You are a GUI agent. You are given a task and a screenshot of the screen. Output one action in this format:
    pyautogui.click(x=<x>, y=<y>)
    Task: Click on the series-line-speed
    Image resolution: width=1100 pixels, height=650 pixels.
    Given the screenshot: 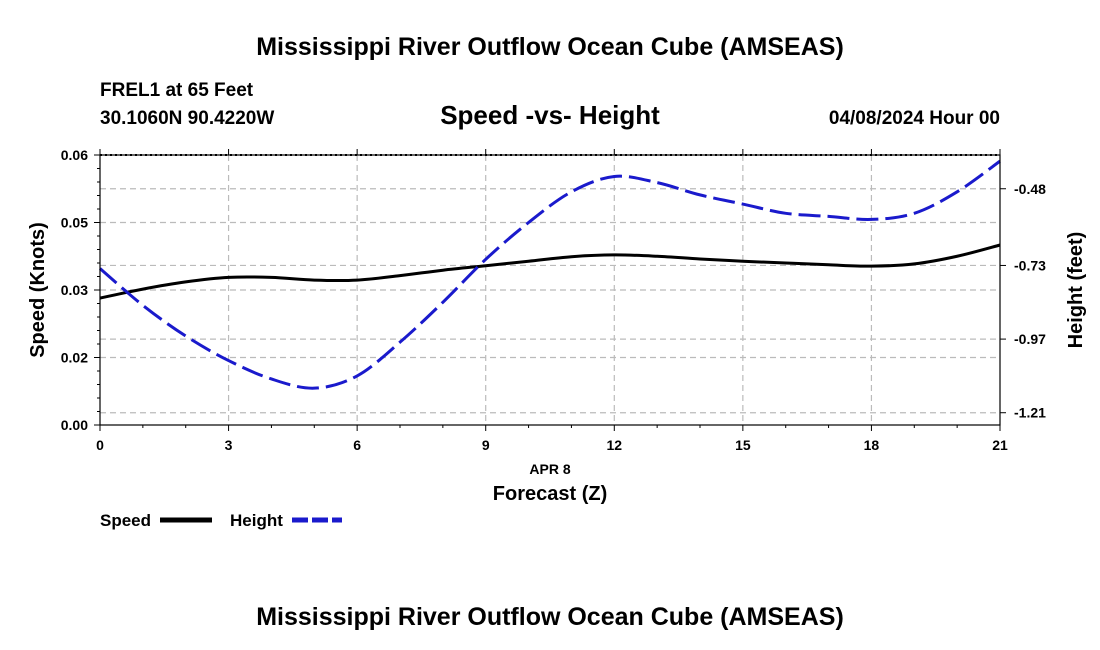 What is the action you would take?
    pyautogui.click(x=550, y=271)
    